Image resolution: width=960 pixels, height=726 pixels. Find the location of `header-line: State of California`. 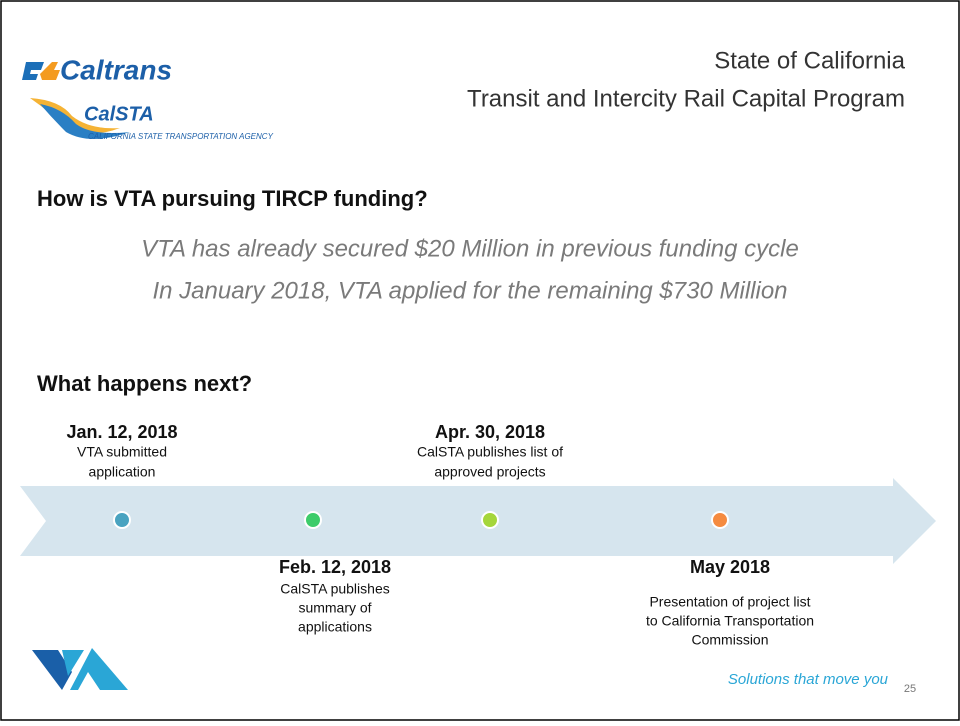

header-line: State of California is located at coordinates (809, 60).